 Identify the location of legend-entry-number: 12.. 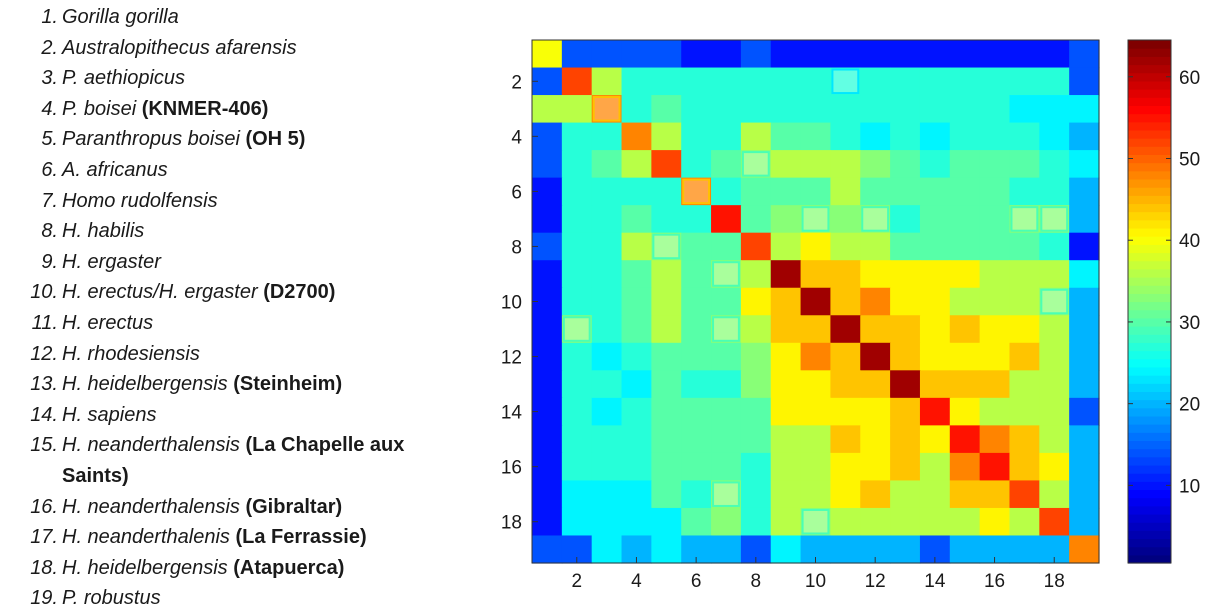
(44, 353).